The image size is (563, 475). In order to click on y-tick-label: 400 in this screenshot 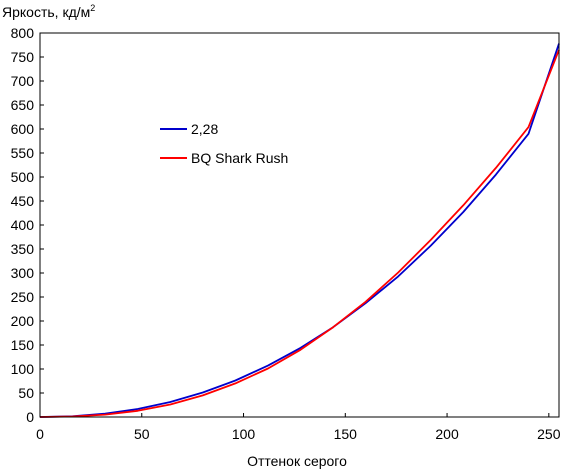, I will do `click(23, 225)`.